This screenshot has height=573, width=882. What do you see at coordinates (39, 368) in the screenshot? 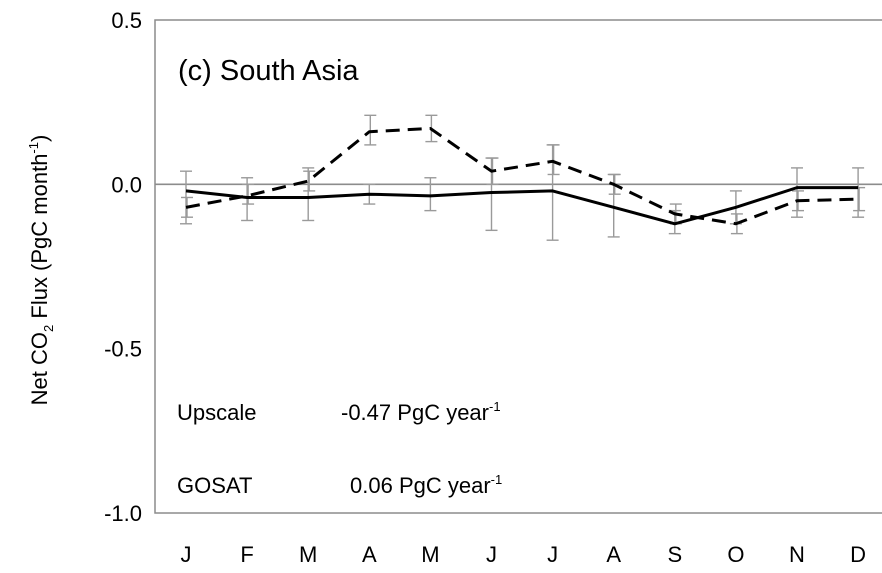
I see `y-axis-label-prefix: Net CO` at bounding box center [39, 368].